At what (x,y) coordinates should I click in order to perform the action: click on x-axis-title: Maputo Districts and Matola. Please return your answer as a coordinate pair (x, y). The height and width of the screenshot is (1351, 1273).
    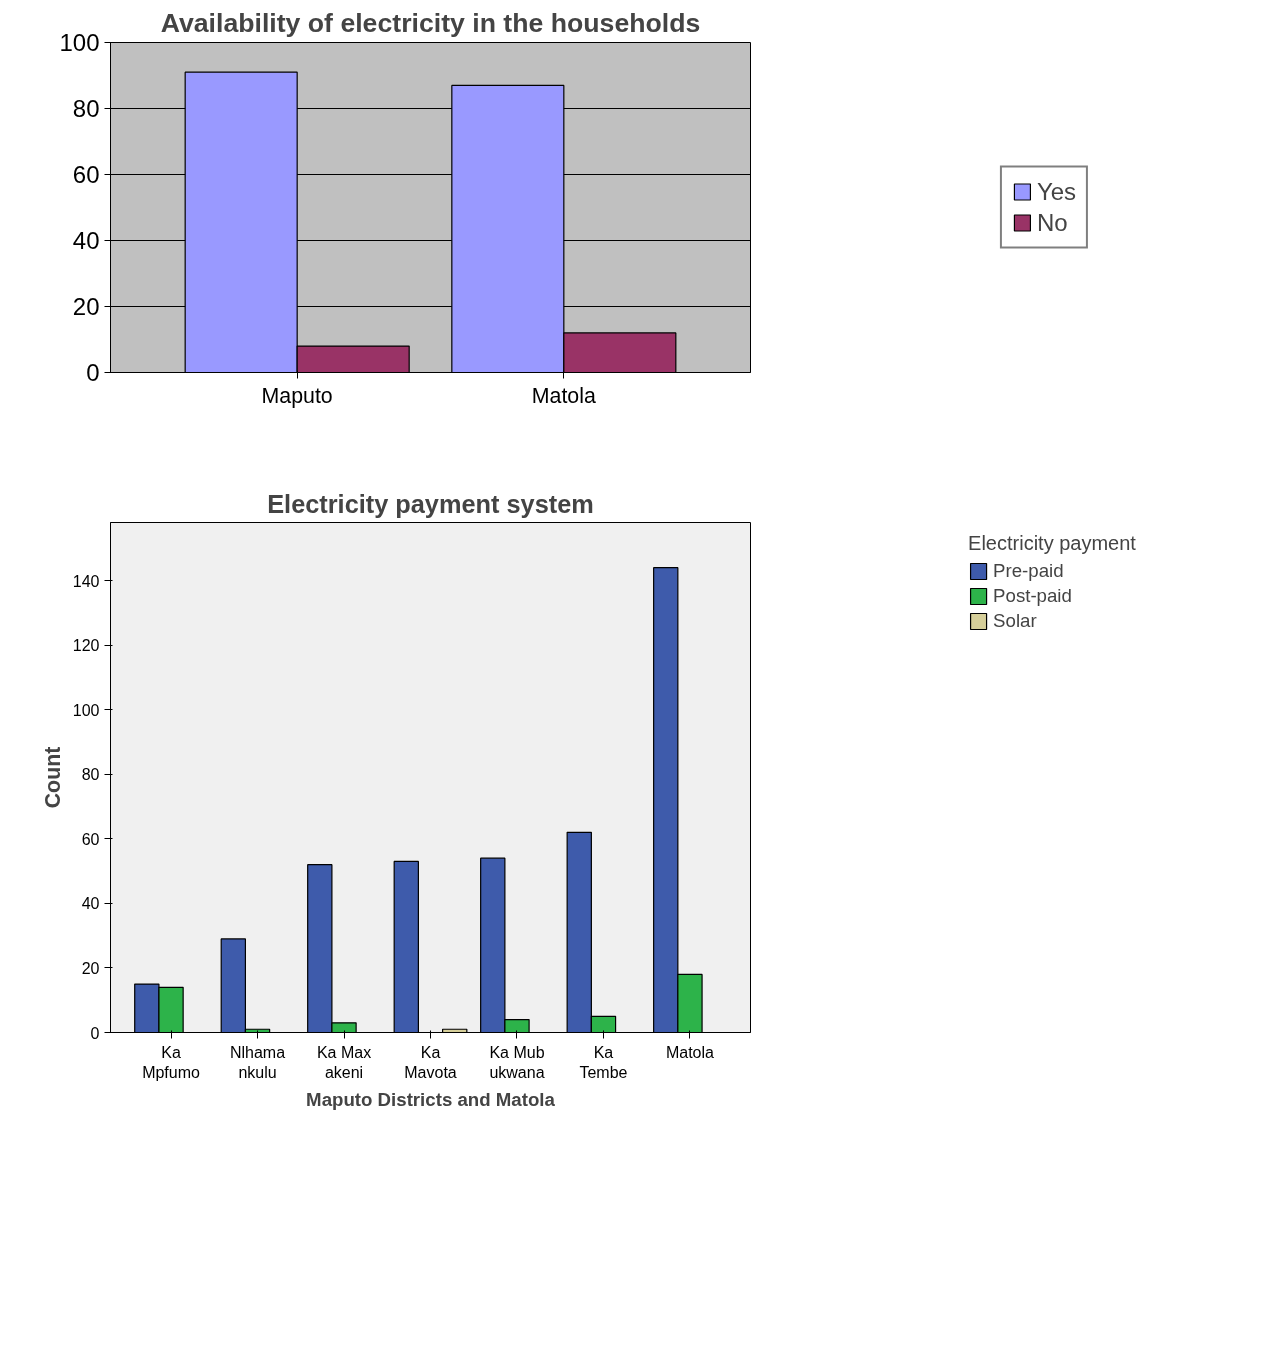
    Looking at the image, I should click on (431, 1099).